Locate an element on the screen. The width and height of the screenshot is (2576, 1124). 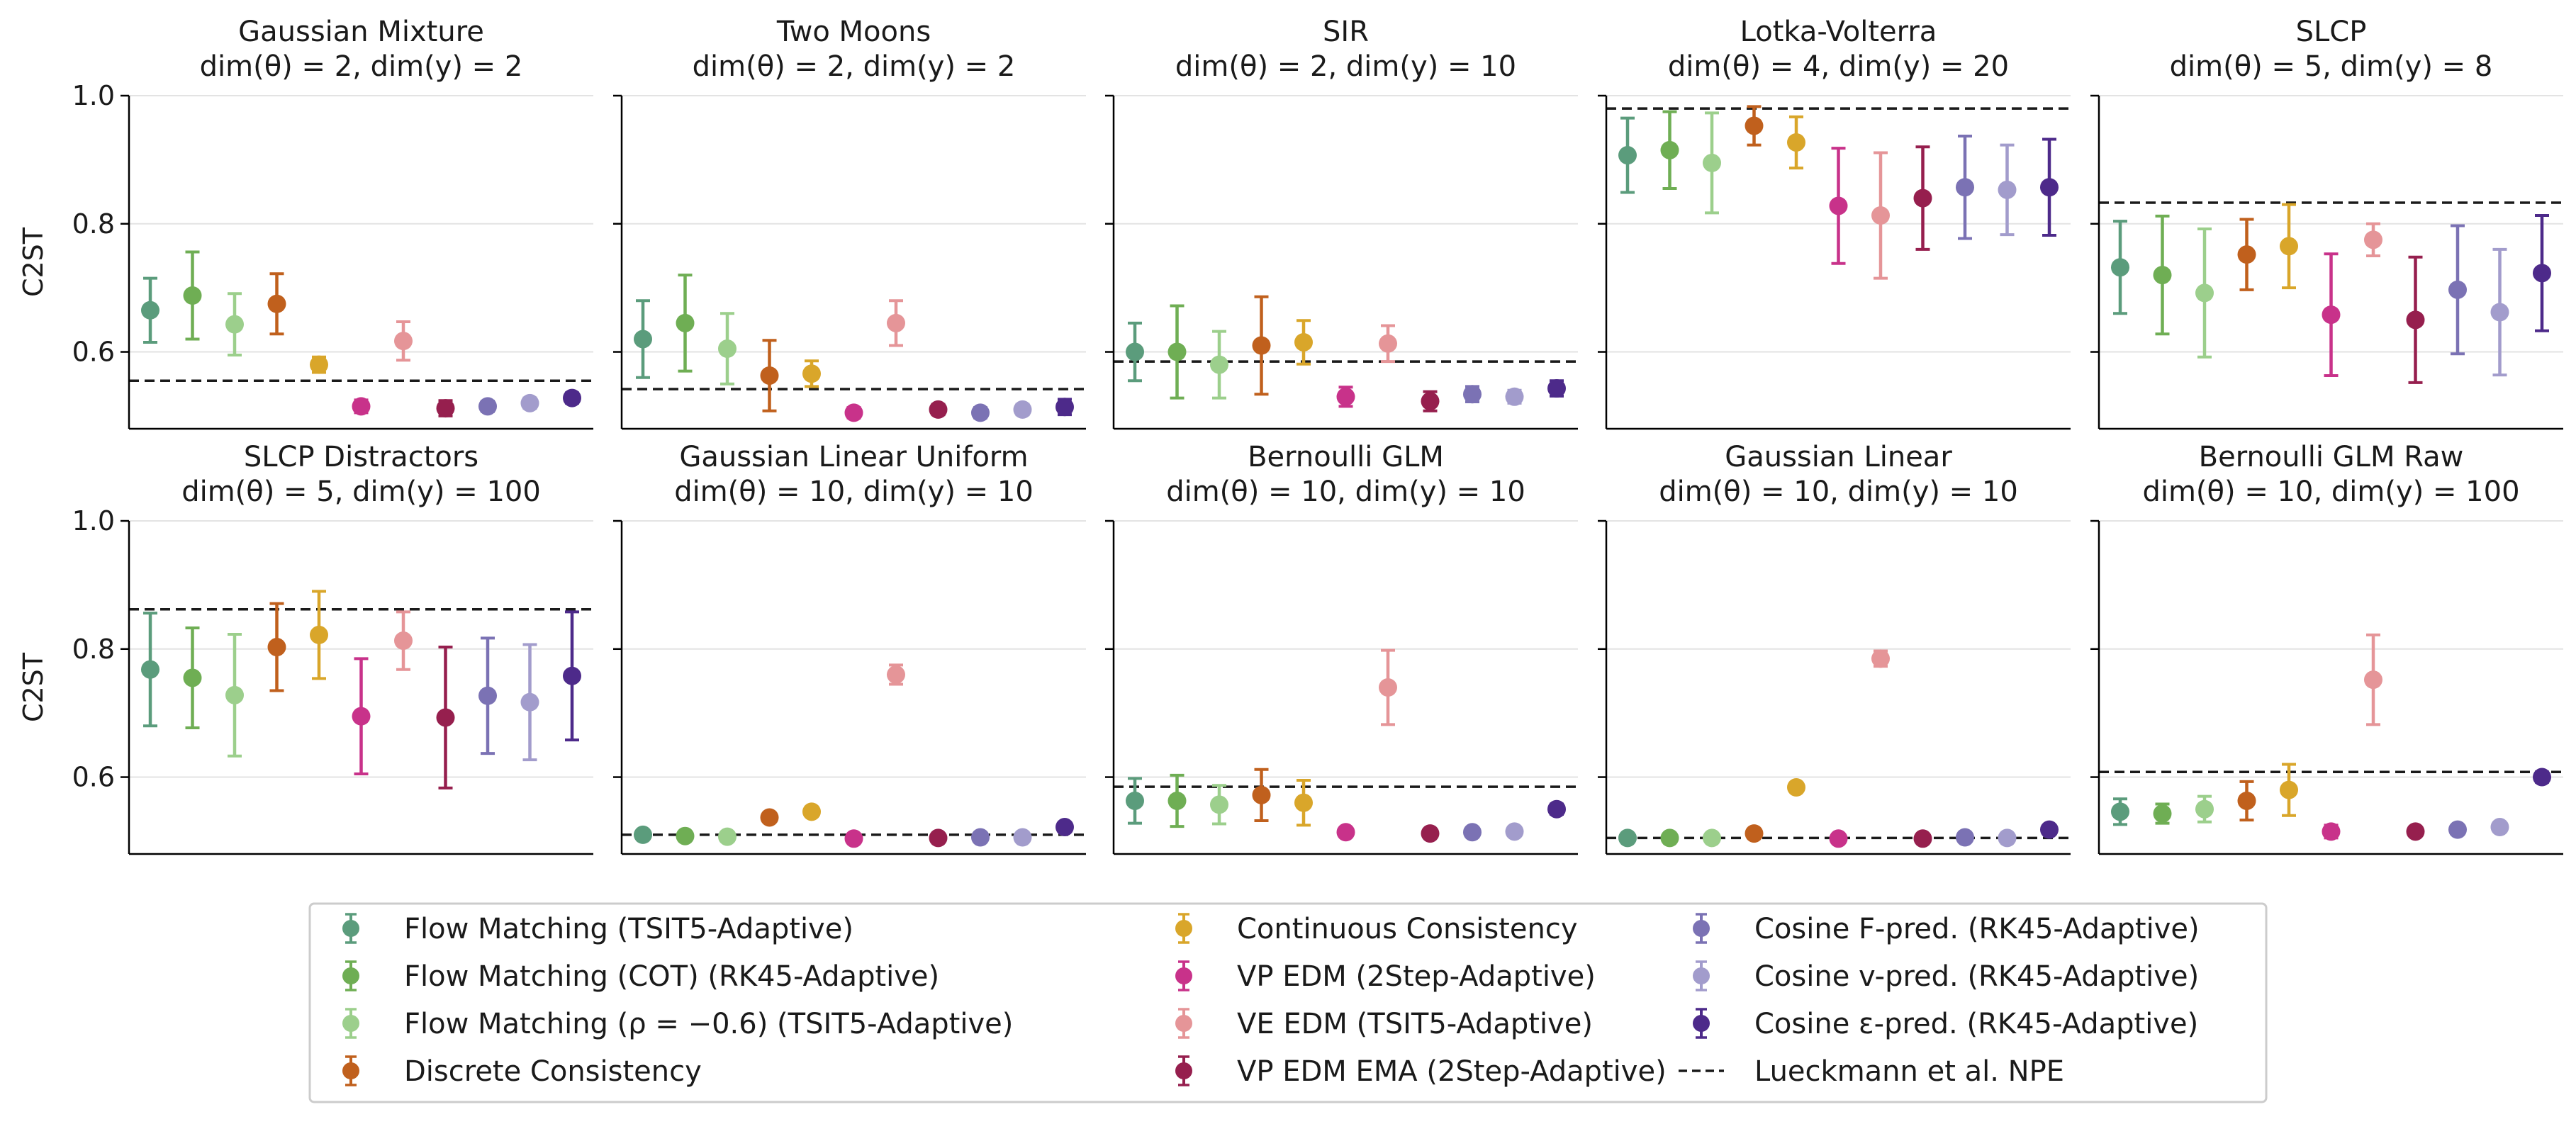
subplot-title: SLCP is located at coordinates (2331, 32).